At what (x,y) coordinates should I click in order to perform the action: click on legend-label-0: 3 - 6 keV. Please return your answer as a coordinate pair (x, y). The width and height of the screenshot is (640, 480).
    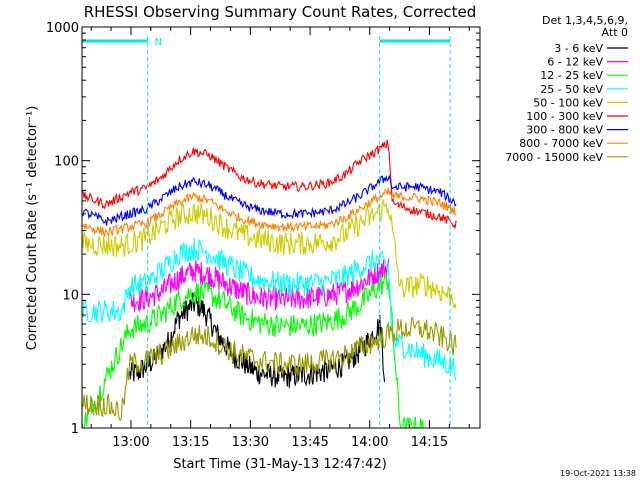
    Looking at the image, I should click on (578, 48).